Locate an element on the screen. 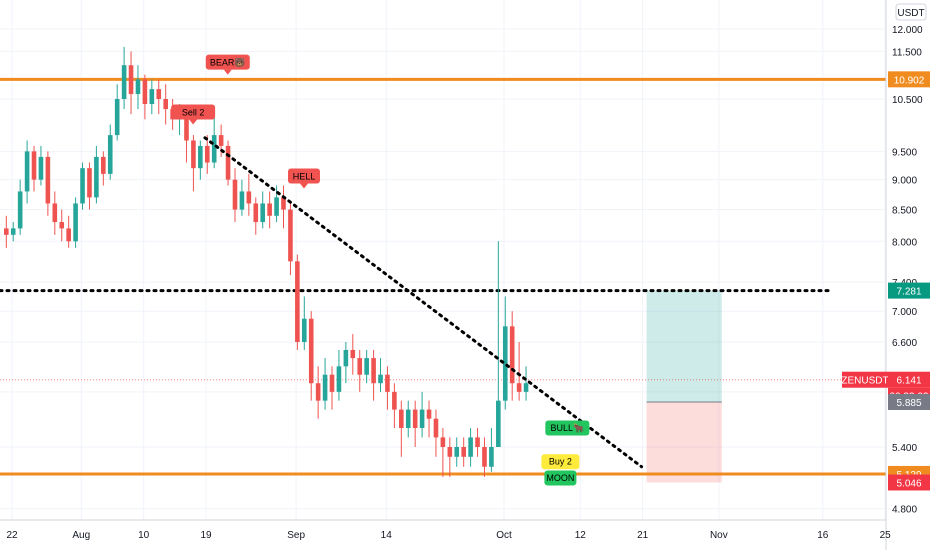  signal-text: BULL🐂 is located at coordinates (567, 428).